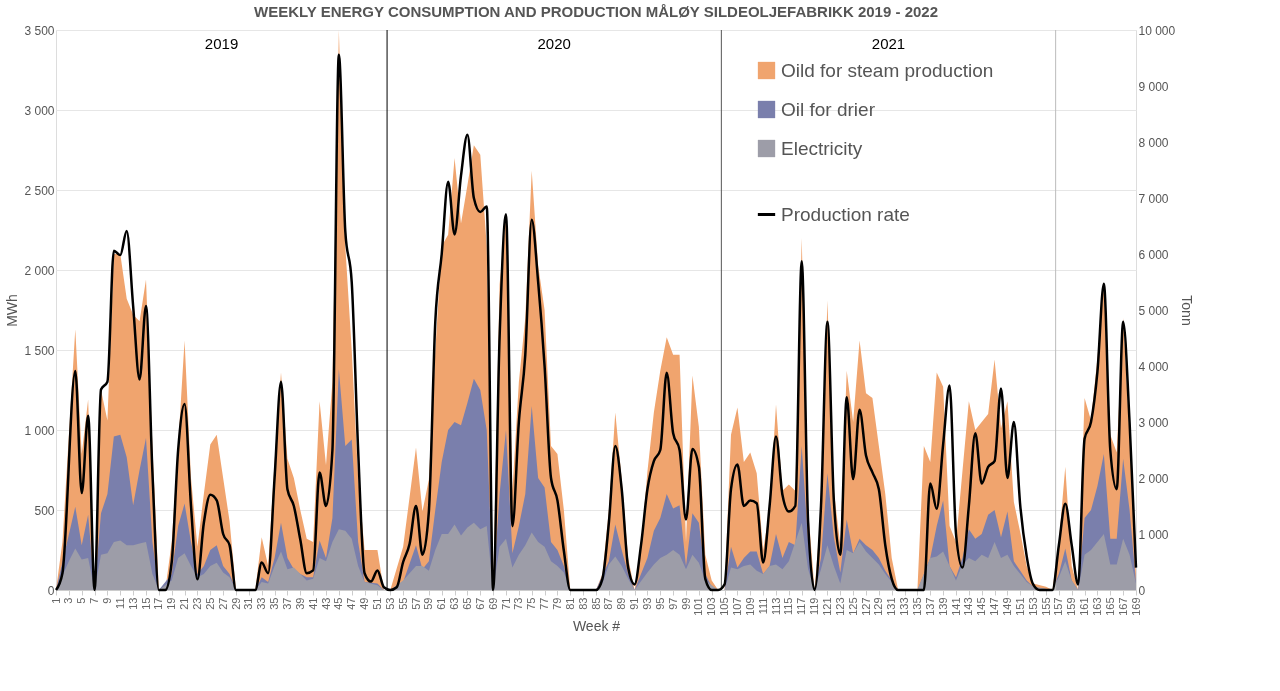  I want to click on x-tick-label: 35, so click(274, 603).